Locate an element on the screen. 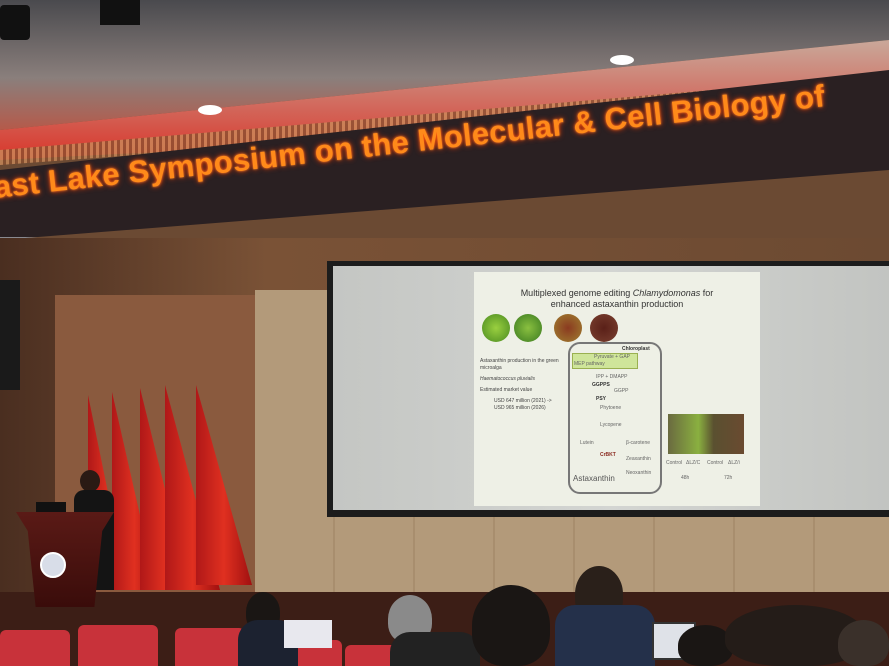  pathway-step: Phytoene is located at coordinates (611, 408).